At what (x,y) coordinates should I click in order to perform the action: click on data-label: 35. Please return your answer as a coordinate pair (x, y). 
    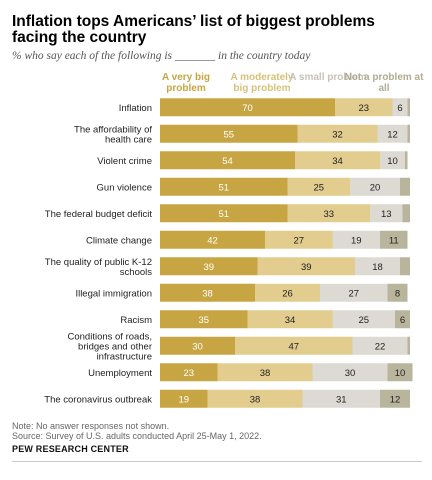
    Looking at the image, I should click on (203, 320).